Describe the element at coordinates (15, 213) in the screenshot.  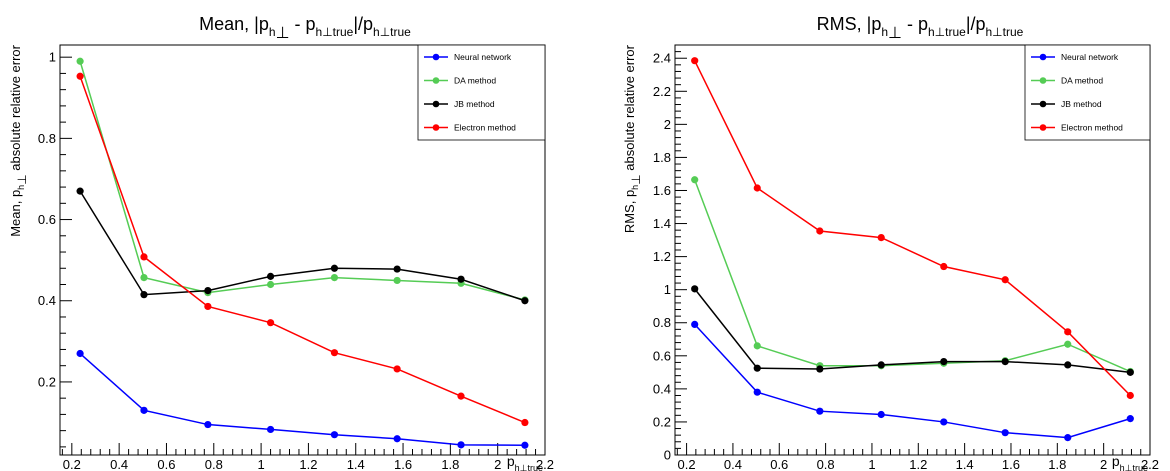
I see `ylabel-part: Mean, p` at that location.